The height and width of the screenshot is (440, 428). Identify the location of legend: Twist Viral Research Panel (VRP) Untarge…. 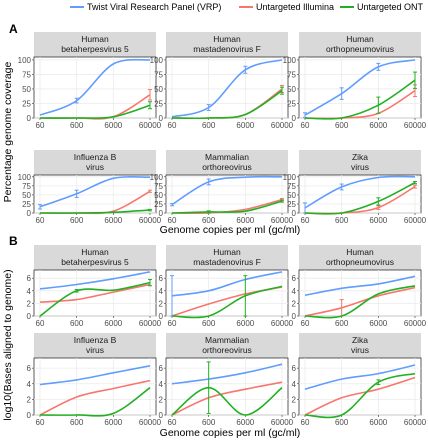
(247, 7).